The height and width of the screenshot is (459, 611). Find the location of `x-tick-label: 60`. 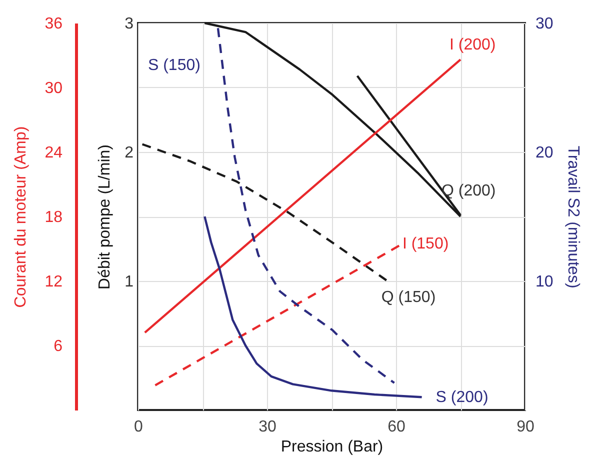

x-tick-label: 60 is located at coordinates (397, 427).